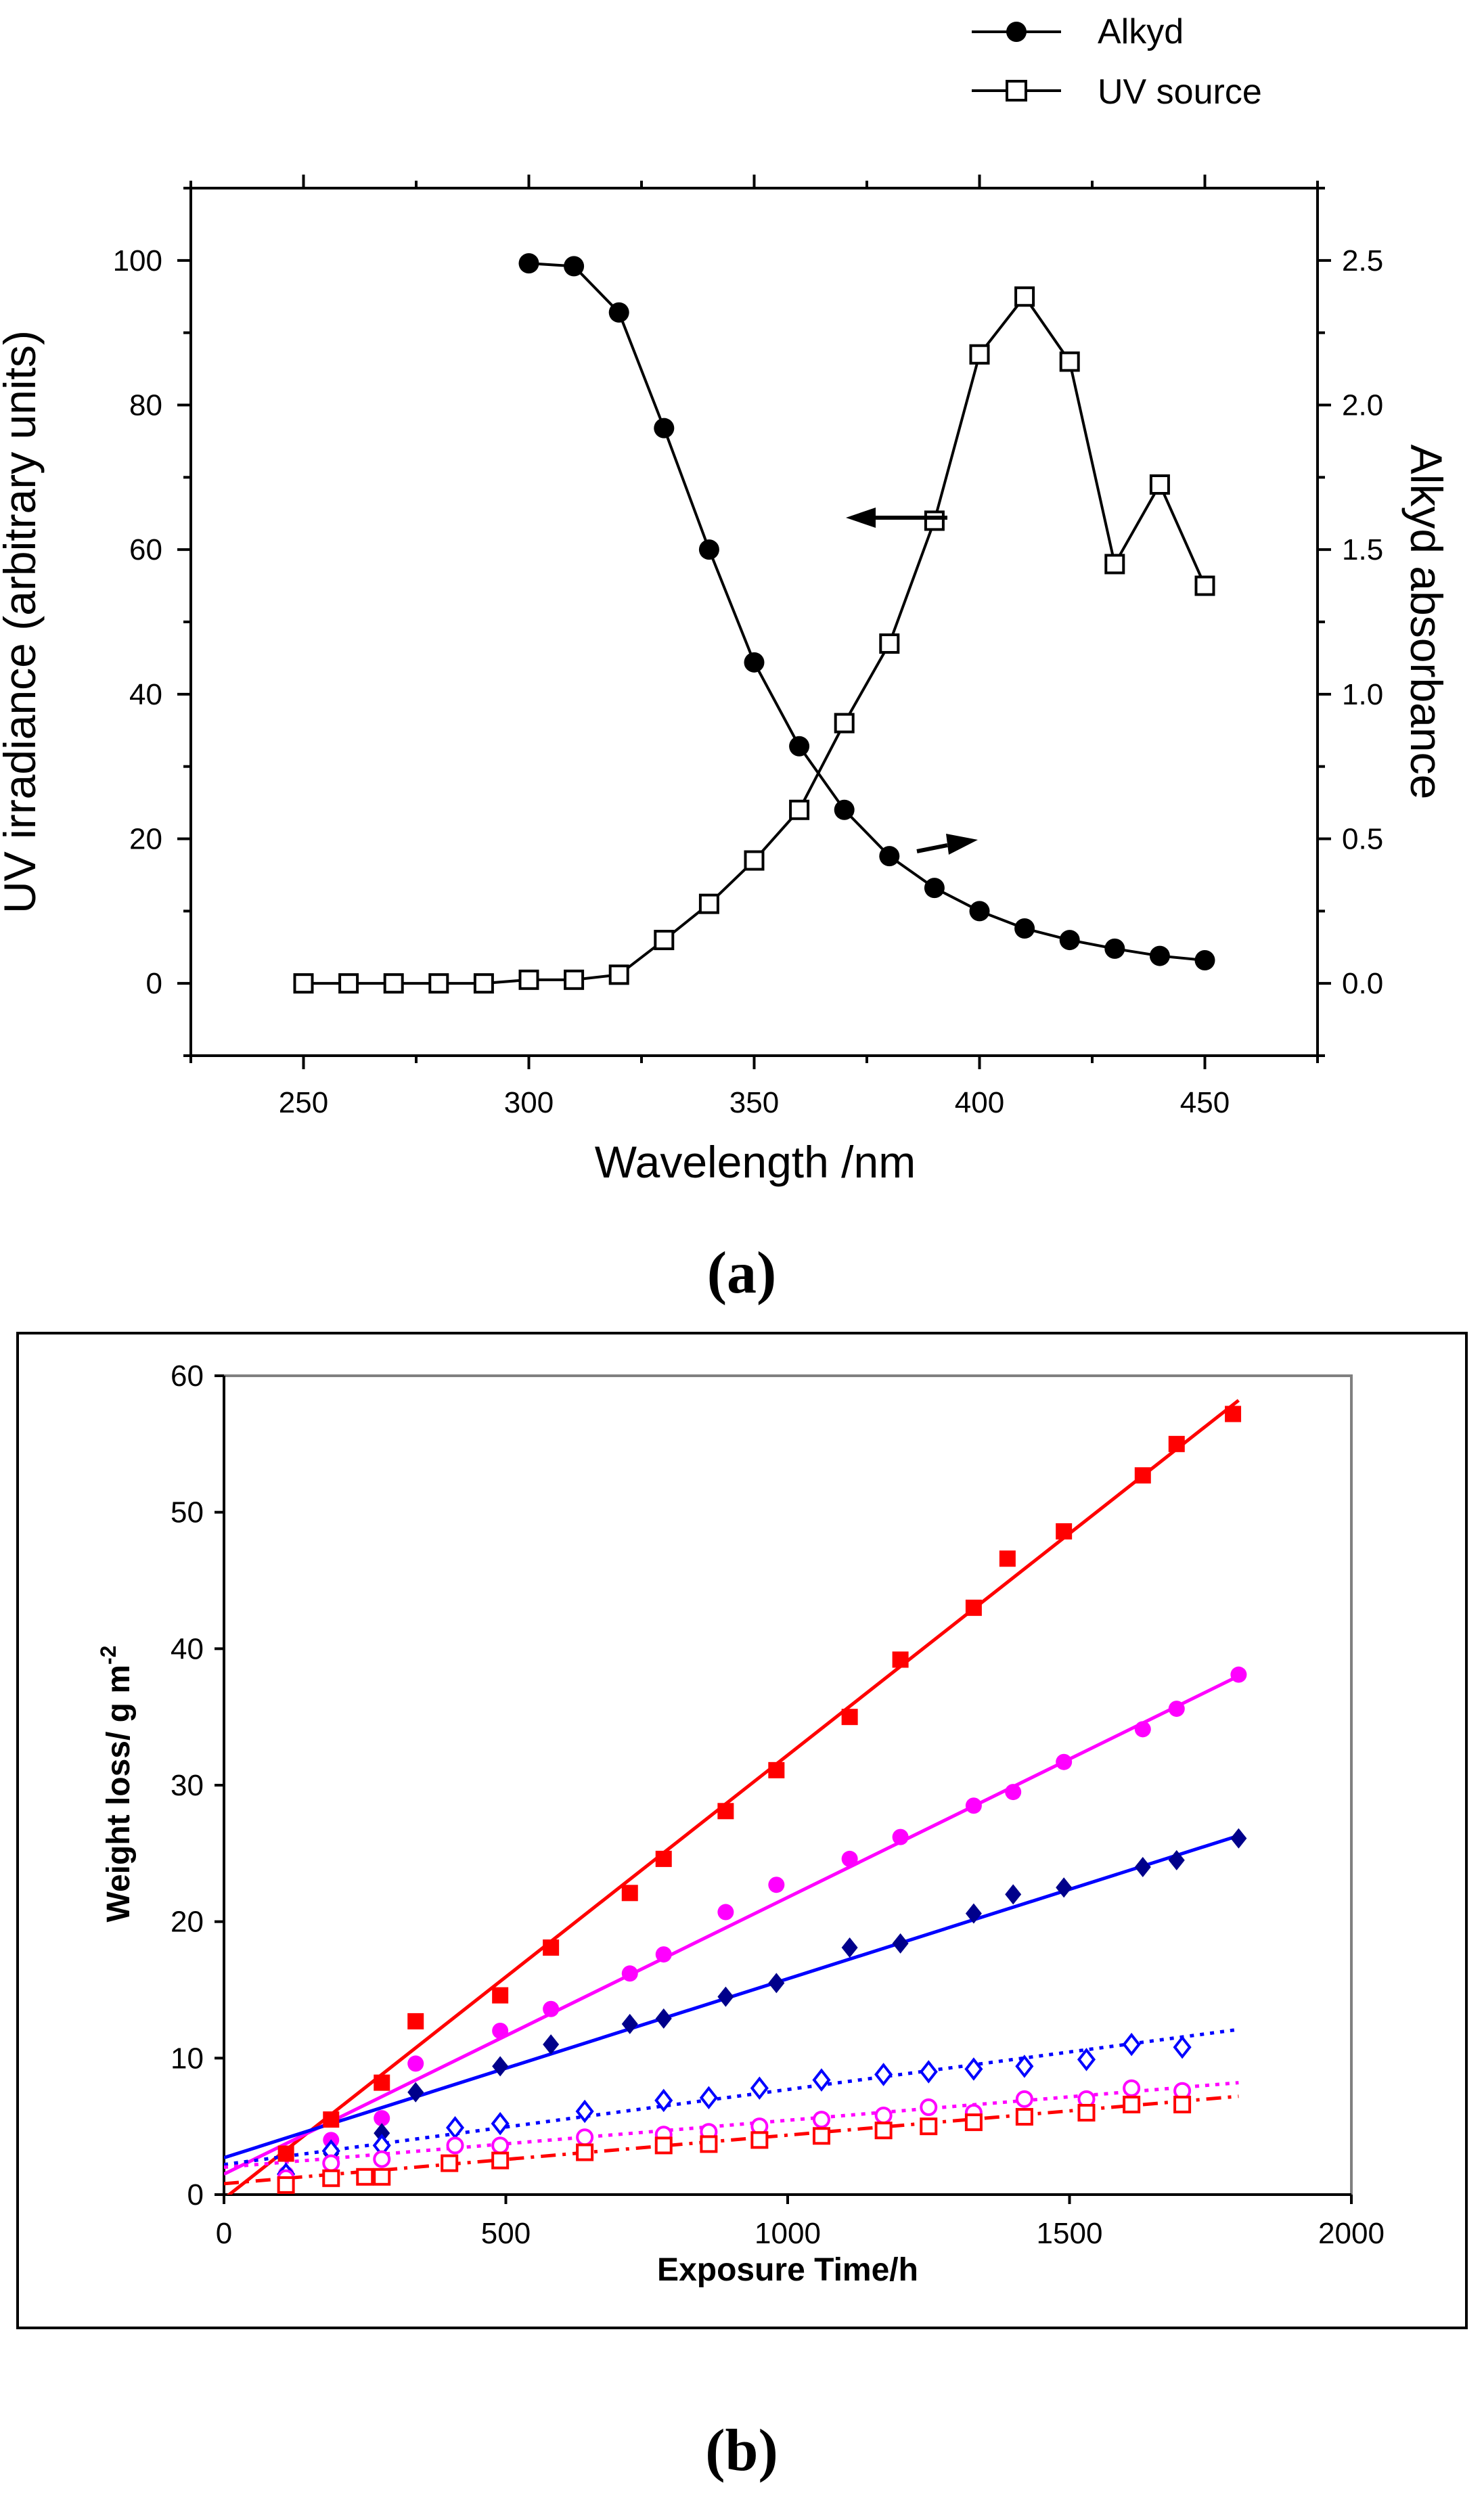 This screenshot has height=2514, width=1484. I want to click on y-tick-label: 20, so click(187, 1923).